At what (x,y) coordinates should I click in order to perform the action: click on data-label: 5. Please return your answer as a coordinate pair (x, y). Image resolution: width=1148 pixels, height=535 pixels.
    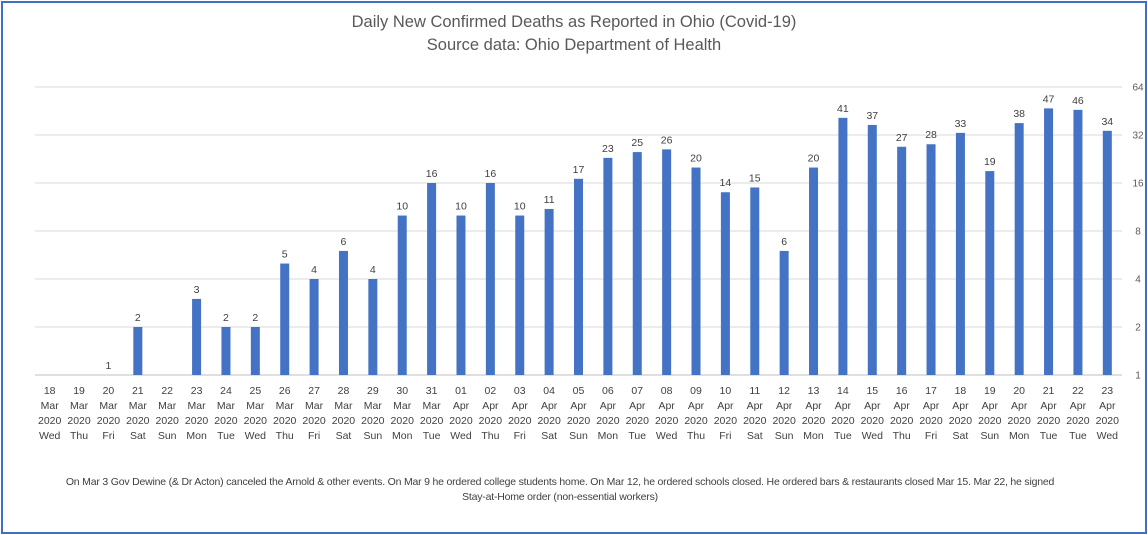
    Looking at the image, I should click on (285, 255).